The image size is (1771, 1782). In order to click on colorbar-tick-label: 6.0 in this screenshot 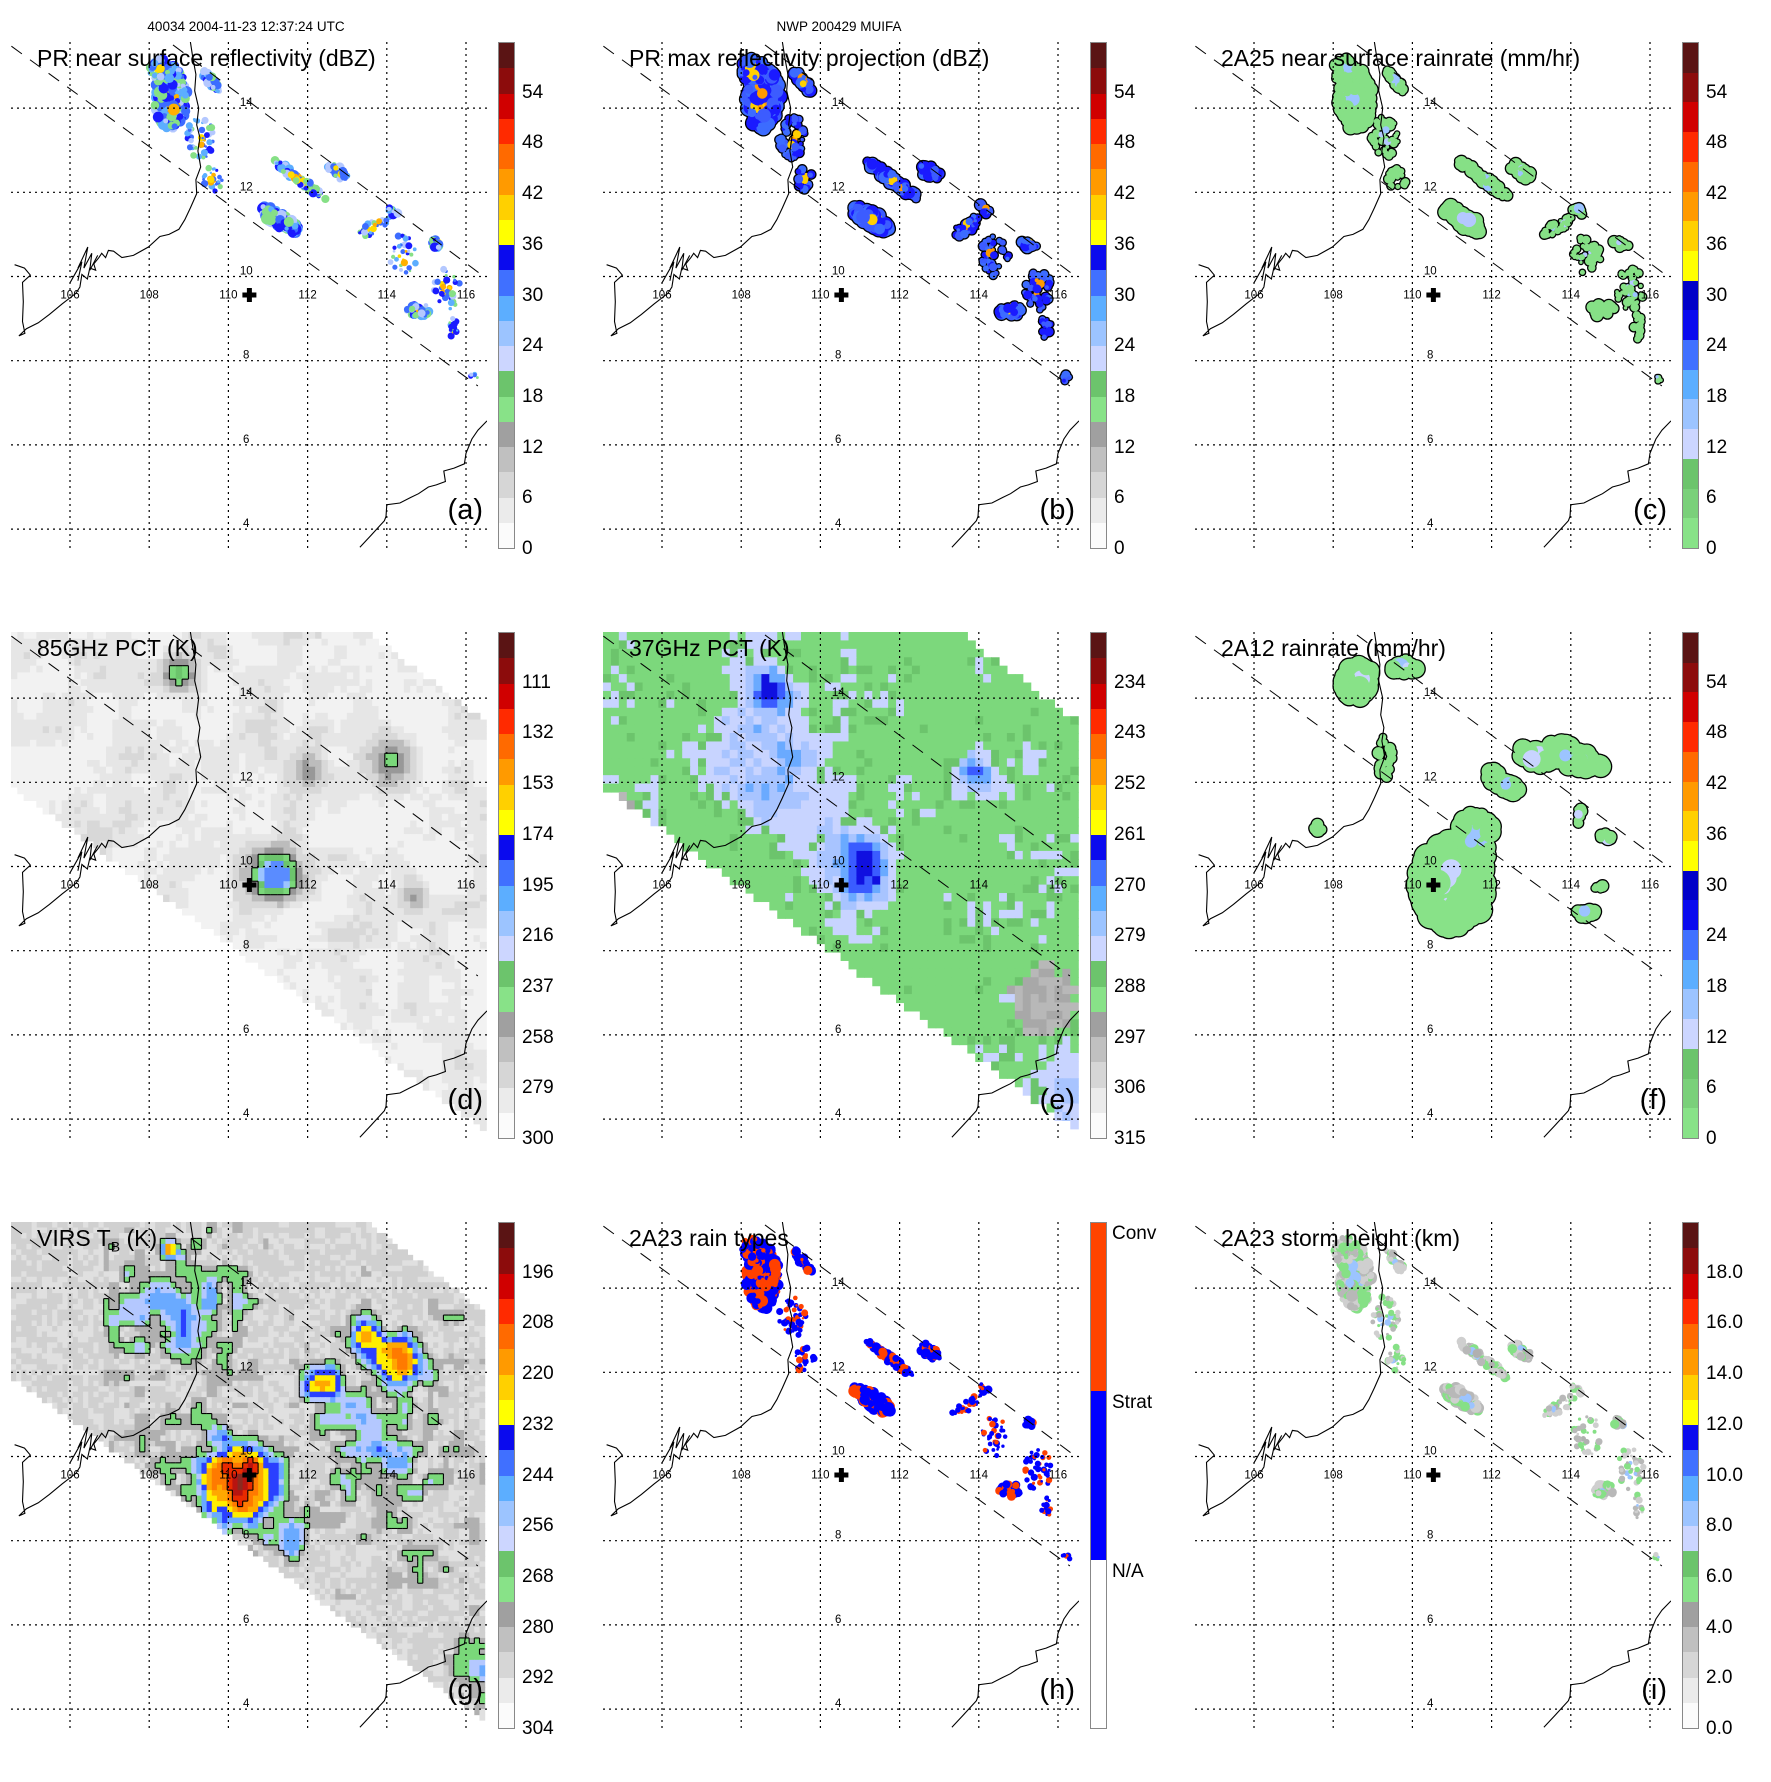, I will do `click(1719, 1577)`.